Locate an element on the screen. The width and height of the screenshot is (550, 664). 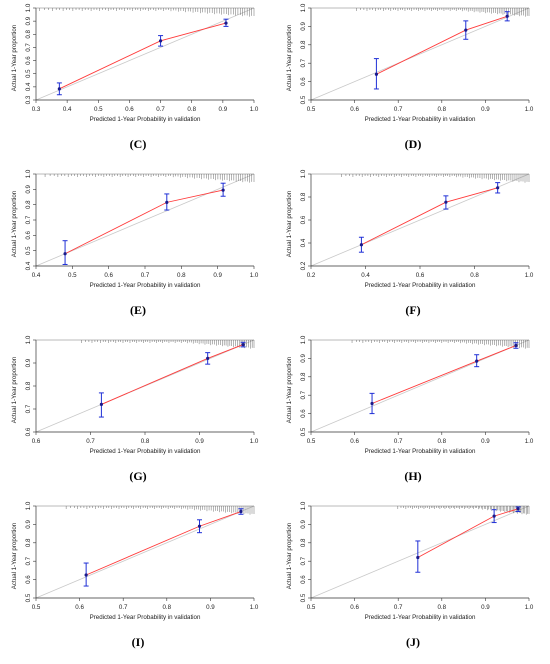
x-tick-label: 0.3 is located at coordinates (36, 109).